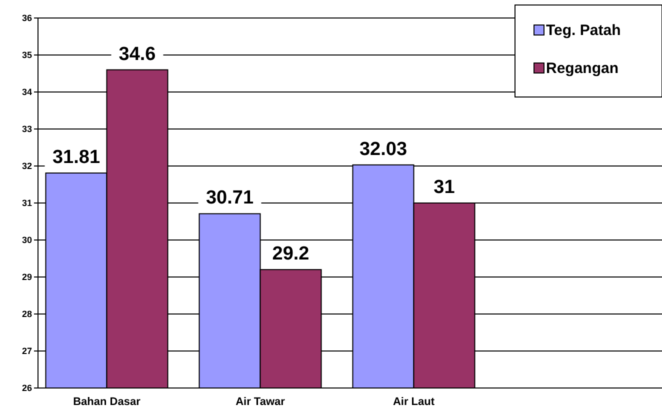 The image size is (662, 412). What do you see at coordinates (445, 187) in the screenshot?
I see `data-label: 31` at bounding box center [445, 187].